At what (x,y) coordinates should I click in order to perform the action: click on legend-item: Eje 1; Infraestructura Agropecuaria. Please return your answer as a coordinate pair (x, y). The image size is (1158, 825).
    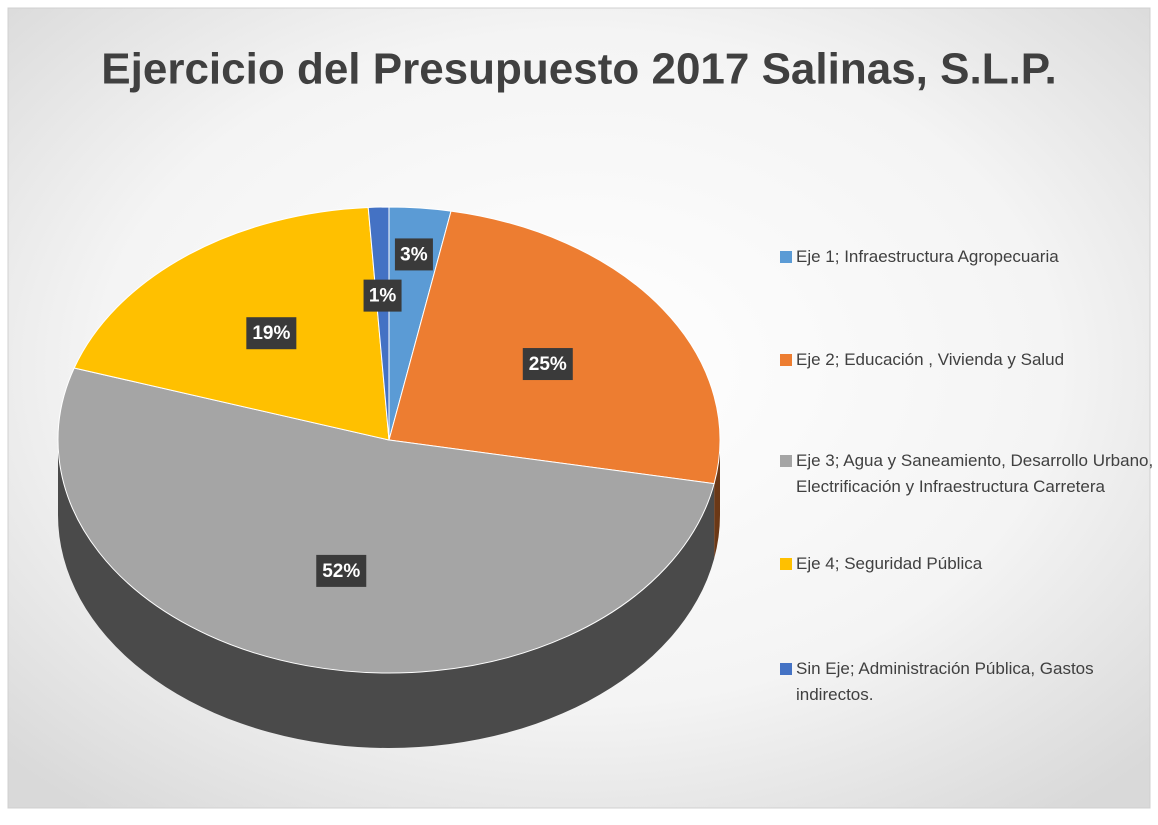
    Looking at the image, I should click on (969, 257).